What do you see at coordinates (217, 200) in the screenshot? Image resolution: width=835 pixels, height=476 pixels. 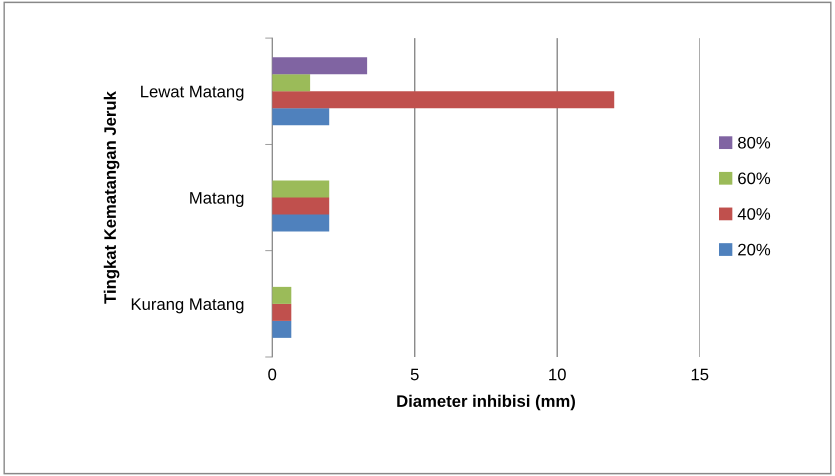 I see `y-tick-label: Matang` at bounding box center [217, 200].